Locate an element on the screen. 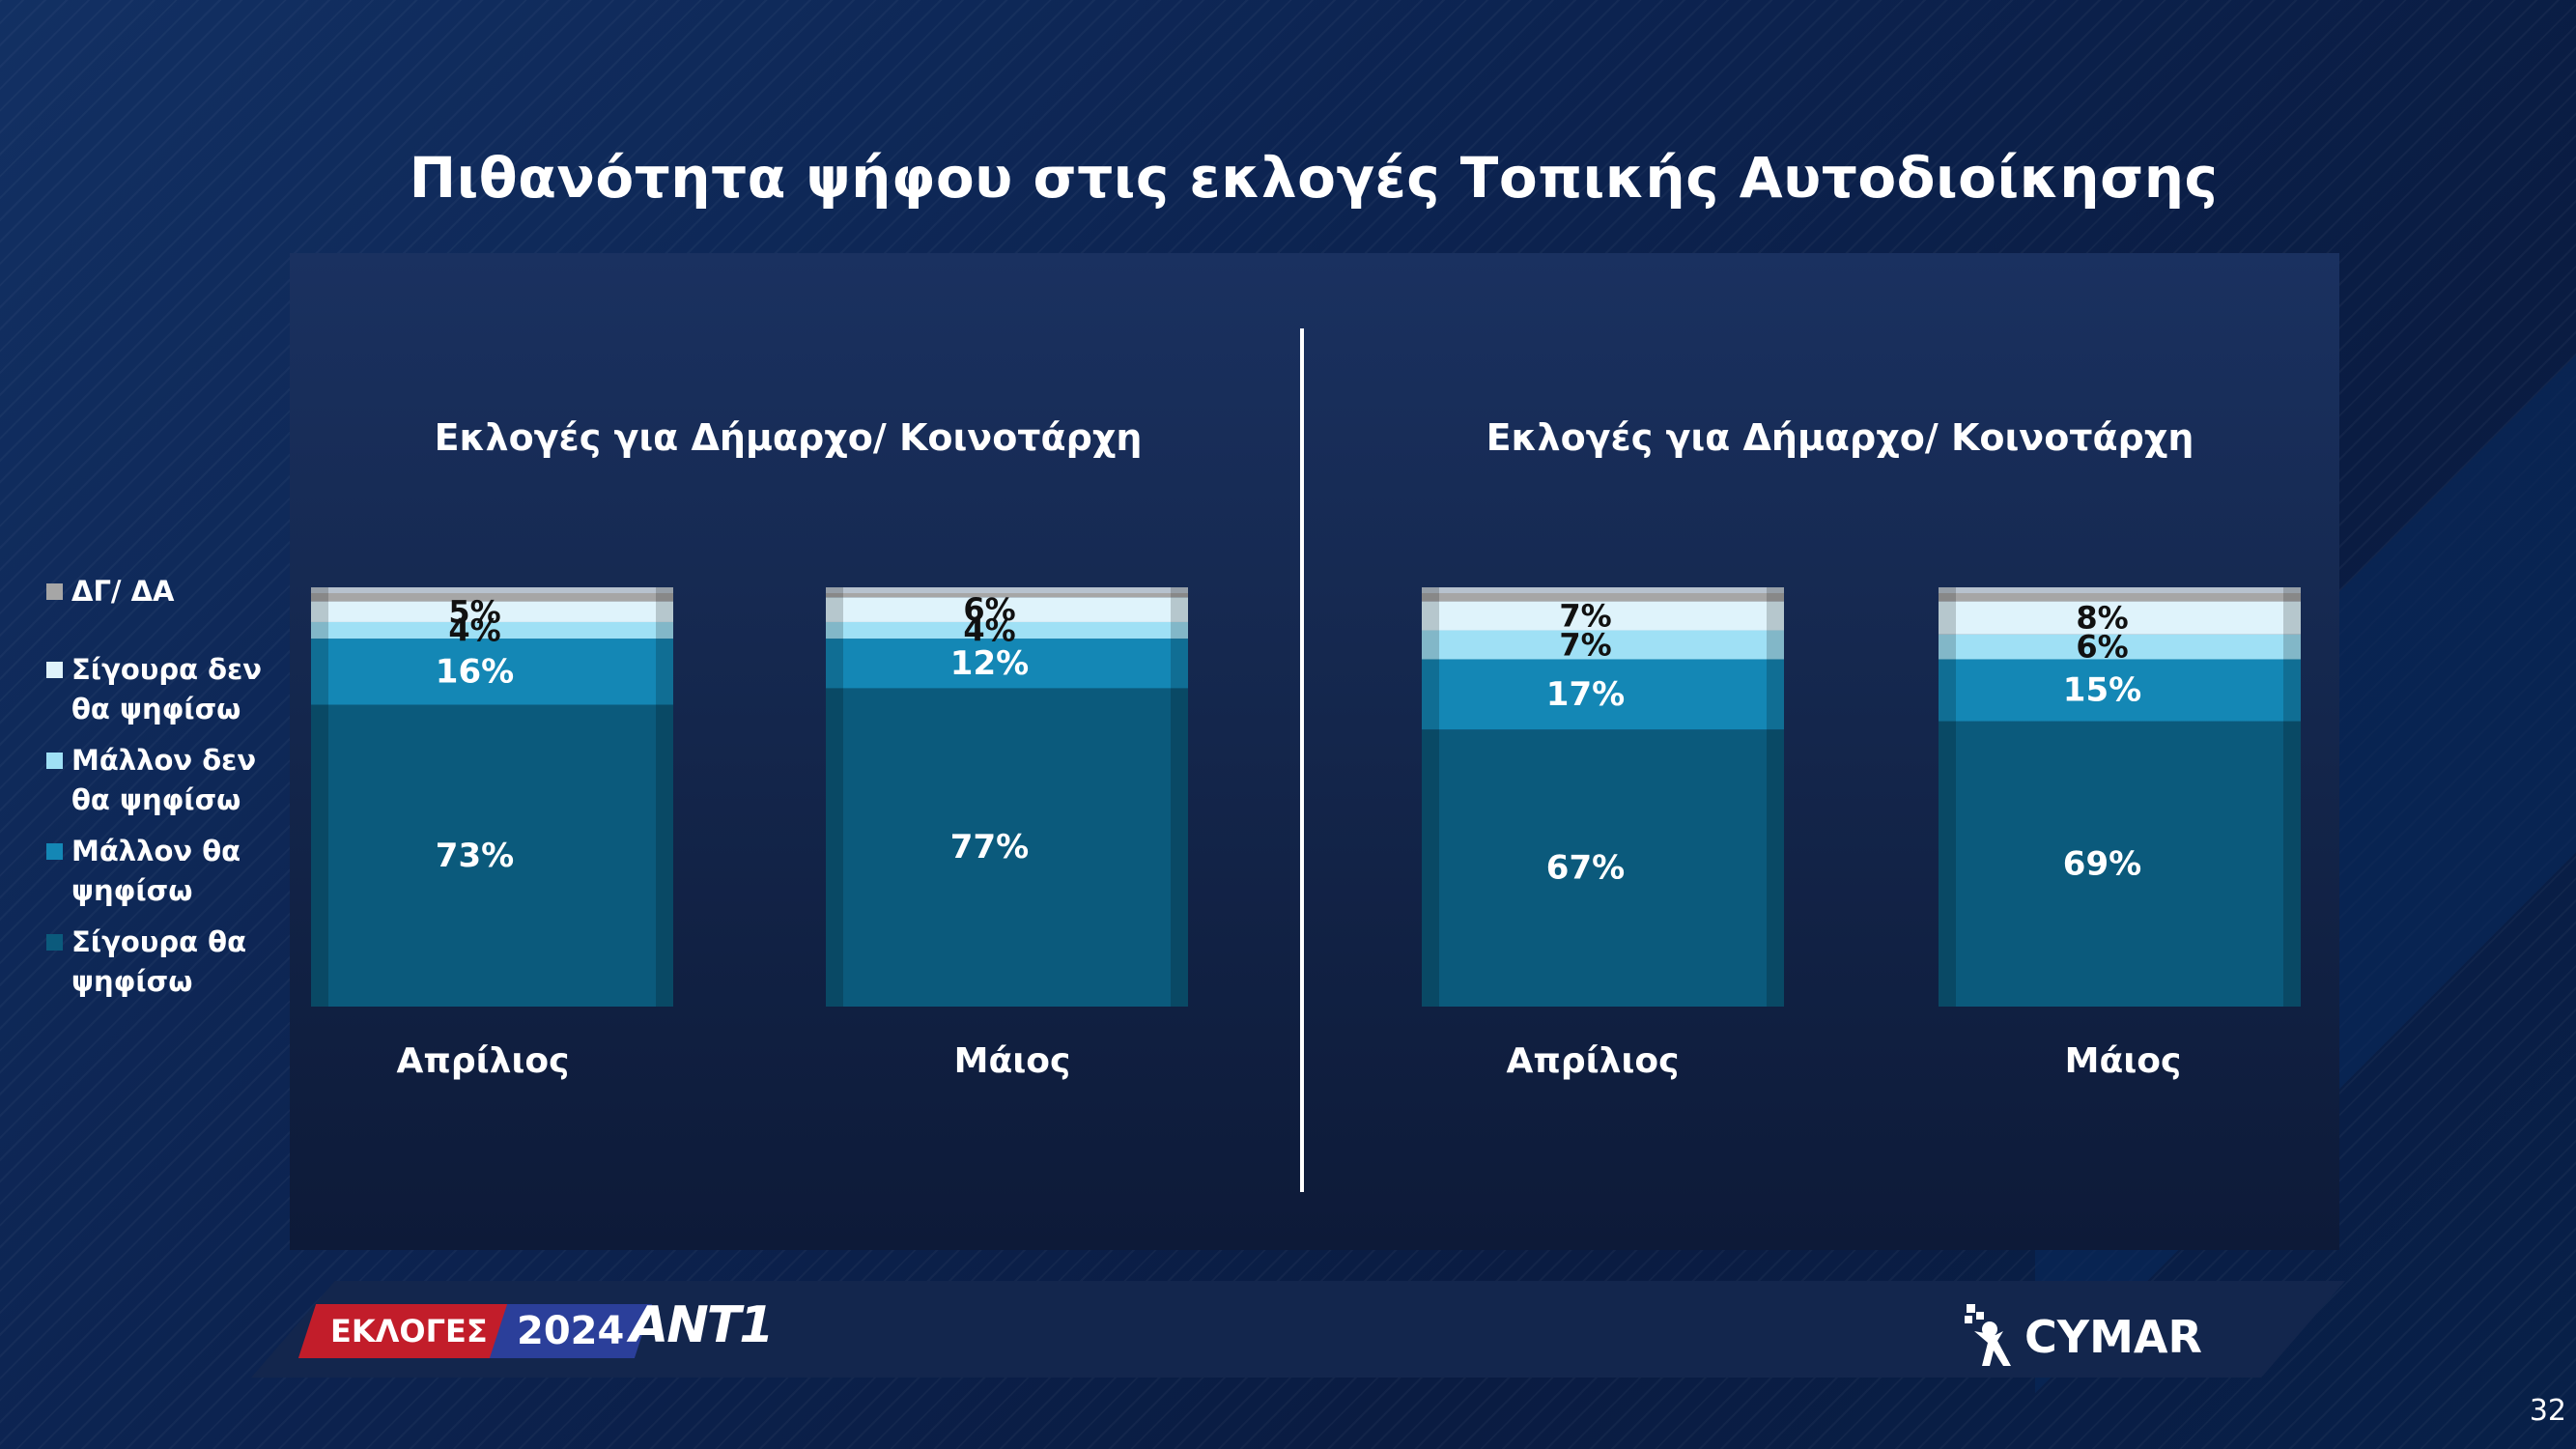 This screenshot has height=1449, width=2576. data-label: 8% is located at coordinates (2102, 618).